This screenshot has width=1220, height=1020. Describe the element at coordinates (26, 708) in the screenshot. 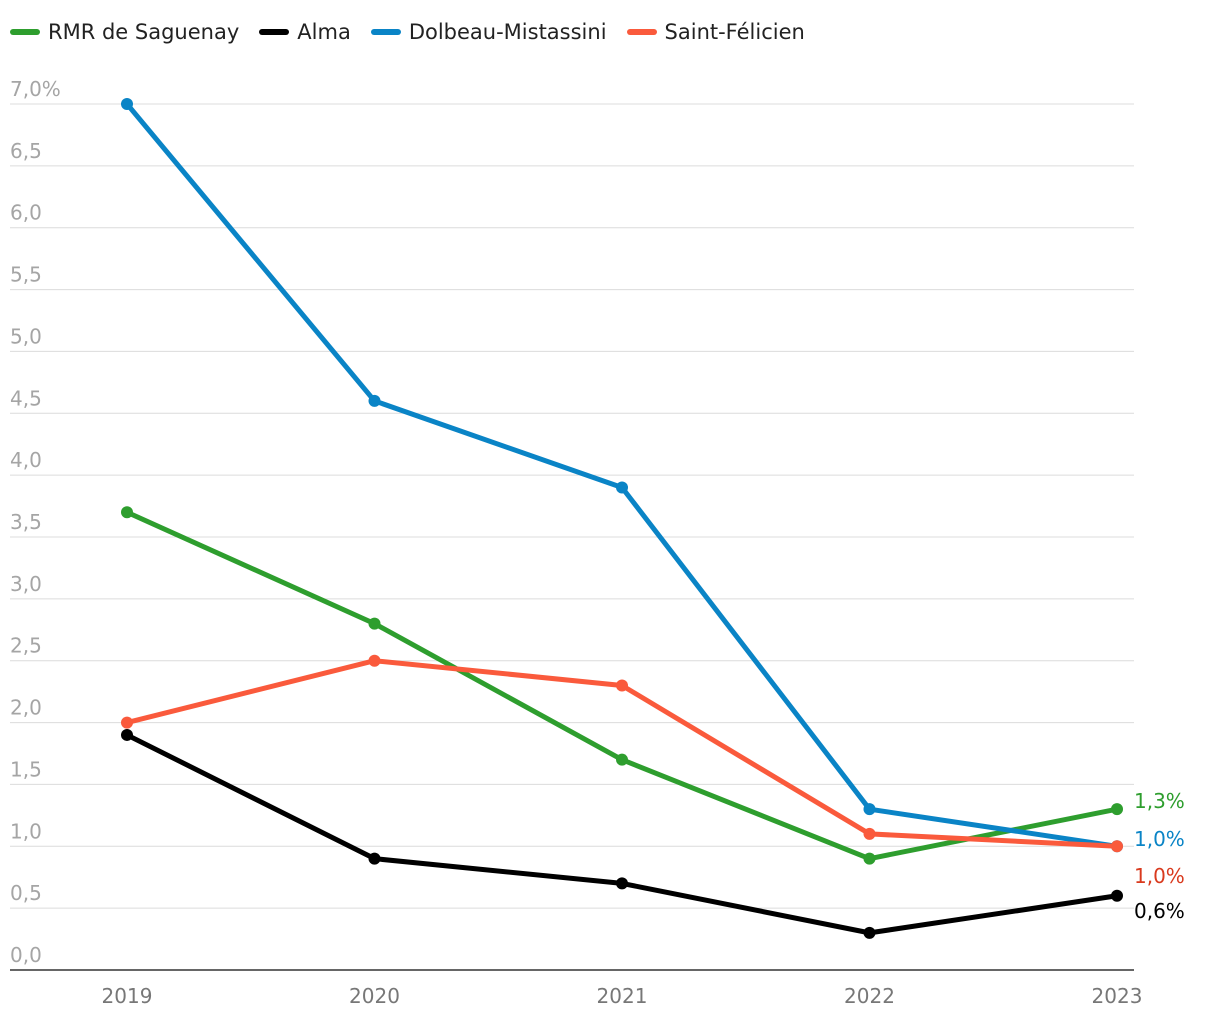

I see `y-tick-label: 2,0` at that location.